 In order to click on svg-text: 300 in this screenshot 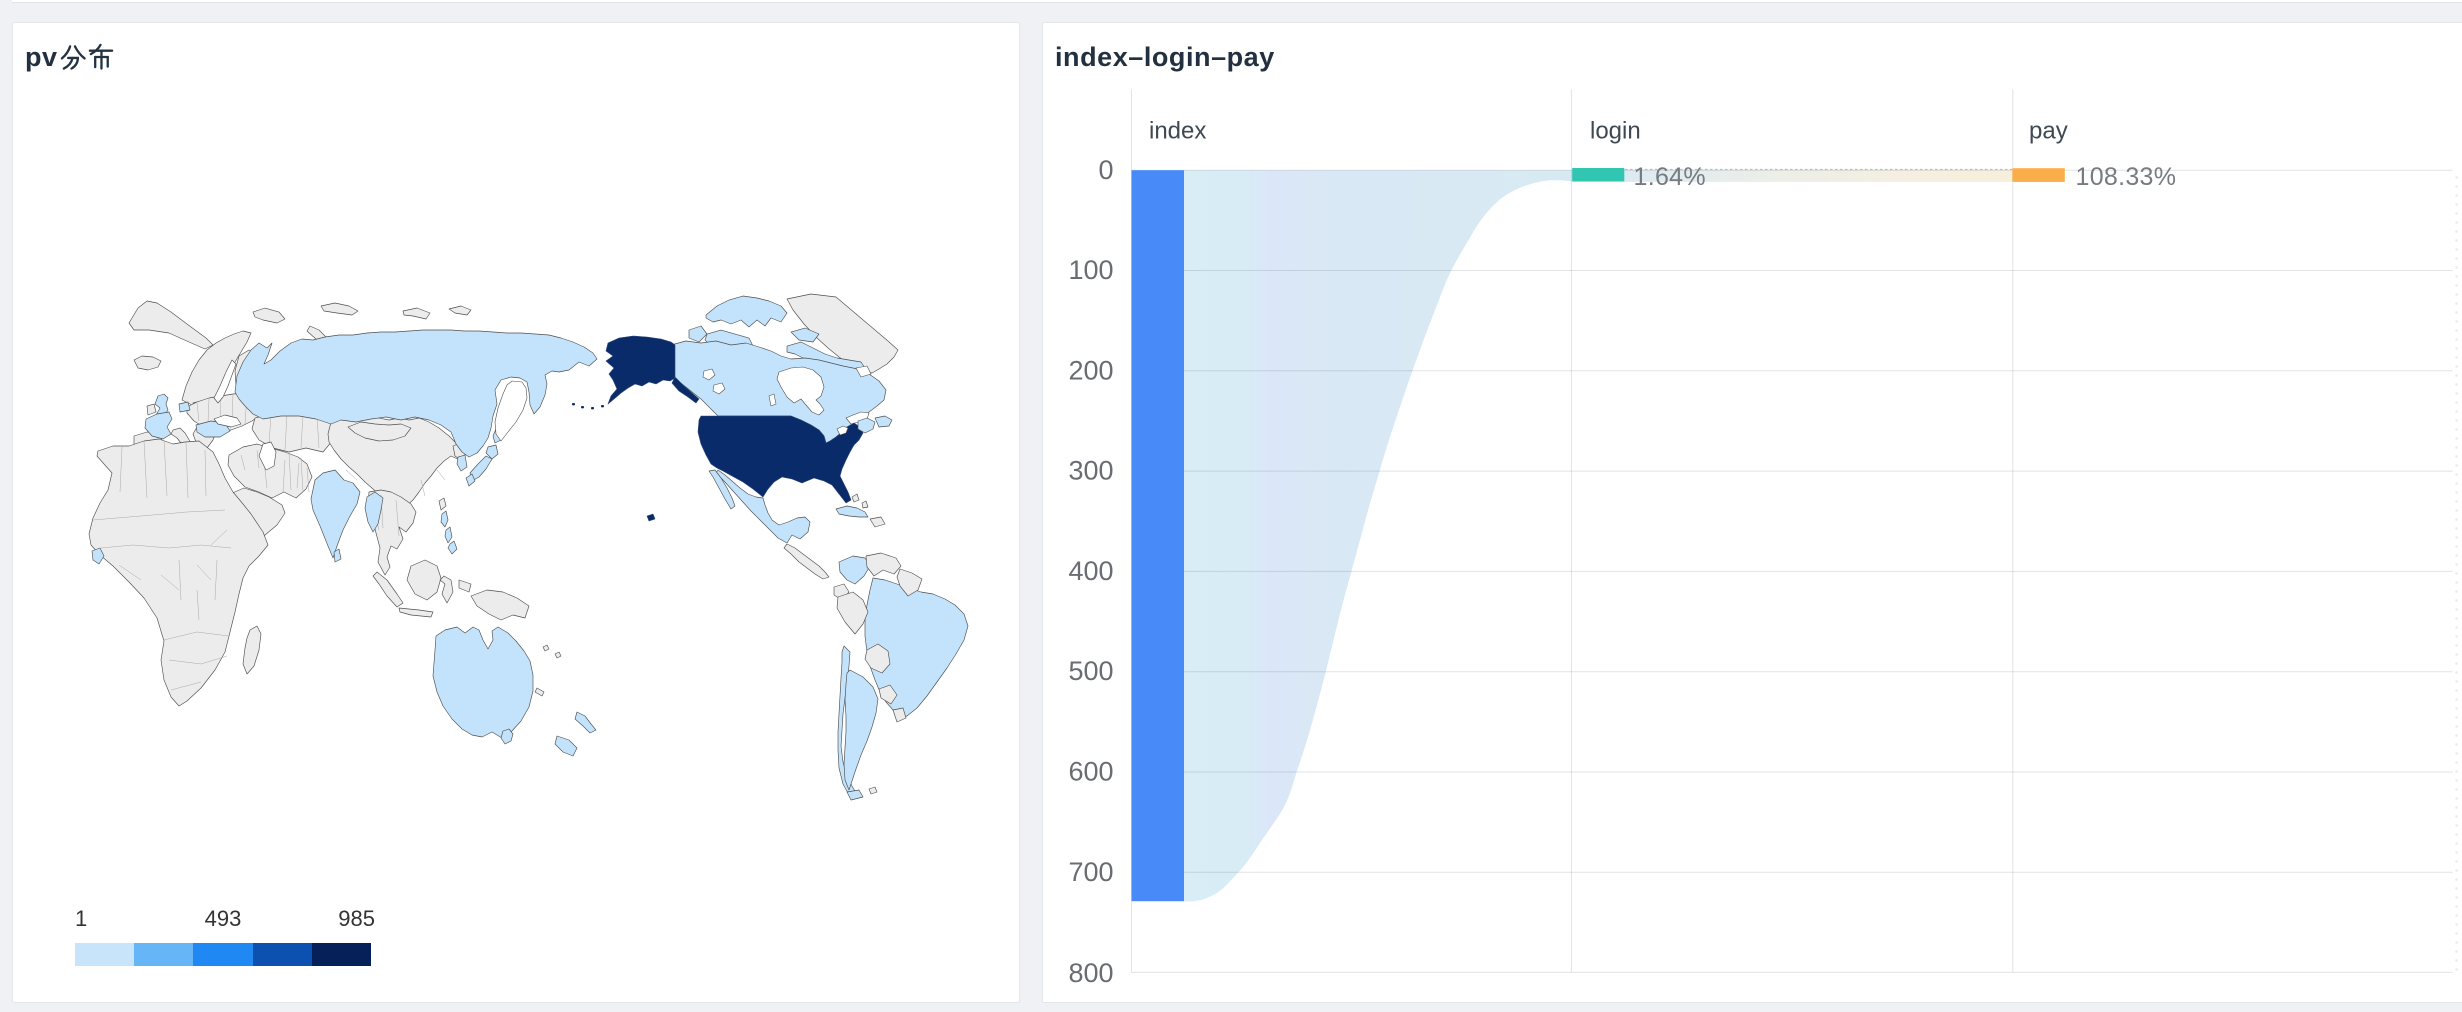, I will do `click(1090, 471)`.